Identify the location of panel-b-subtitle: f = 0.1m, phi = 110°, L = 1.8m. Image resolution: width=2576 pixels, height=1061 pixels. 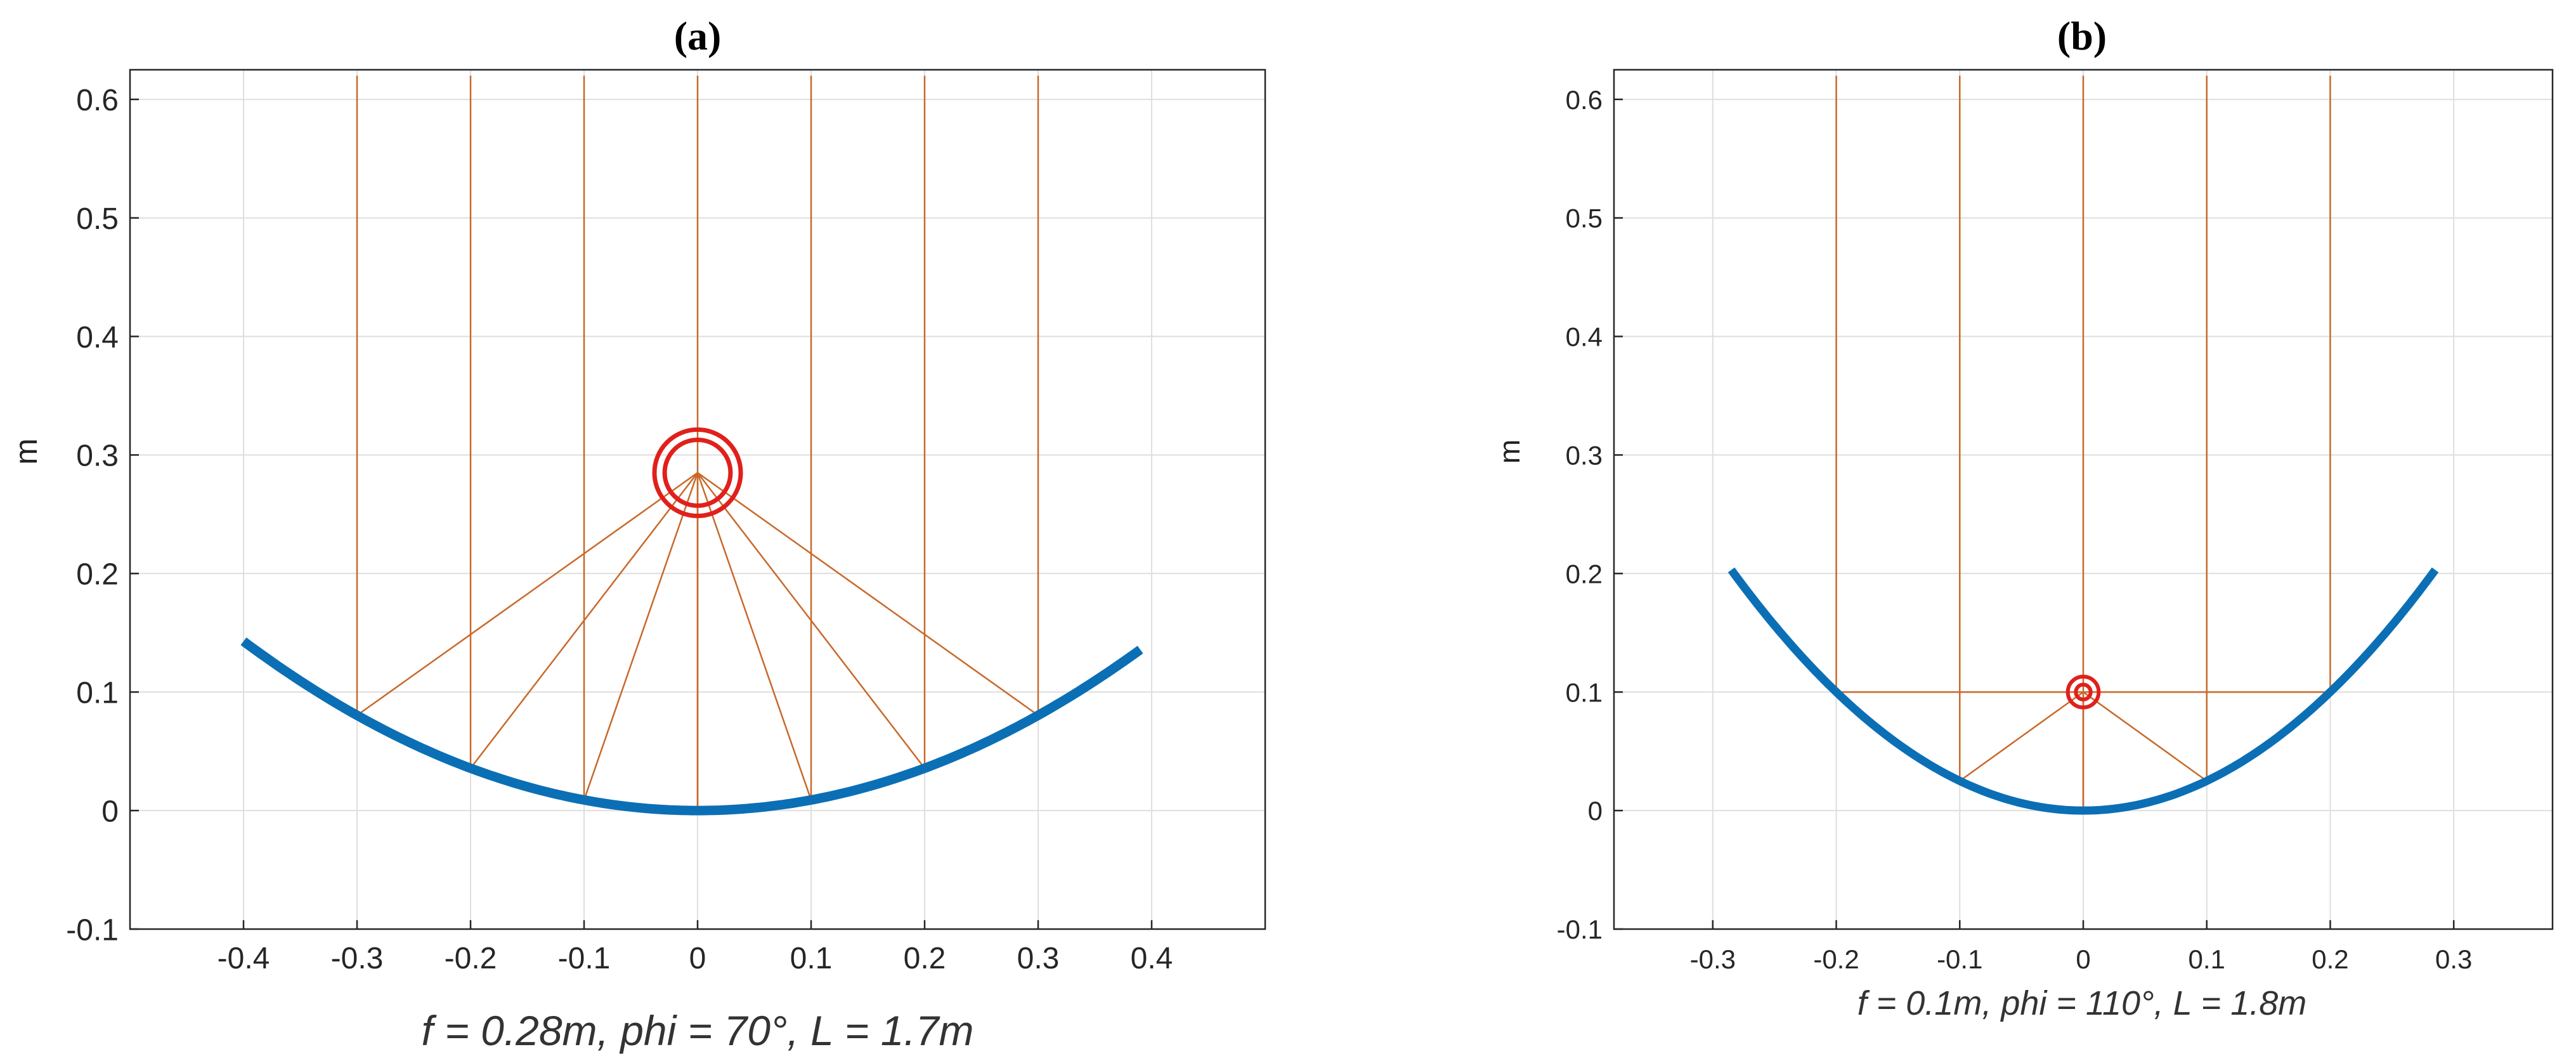
(2082, 1003).